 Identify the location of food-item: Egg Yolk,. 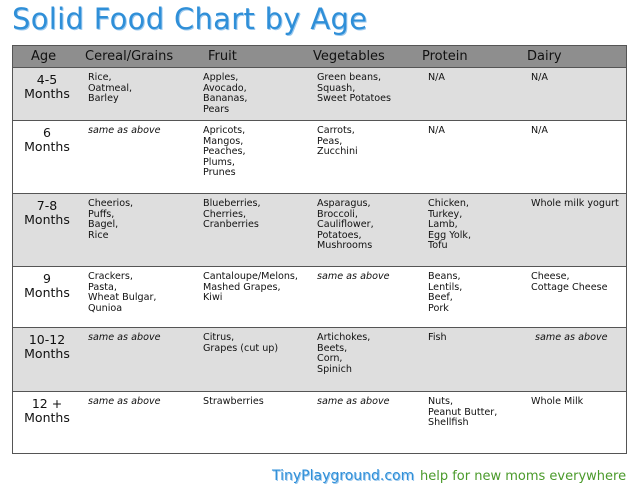
(450, 235).